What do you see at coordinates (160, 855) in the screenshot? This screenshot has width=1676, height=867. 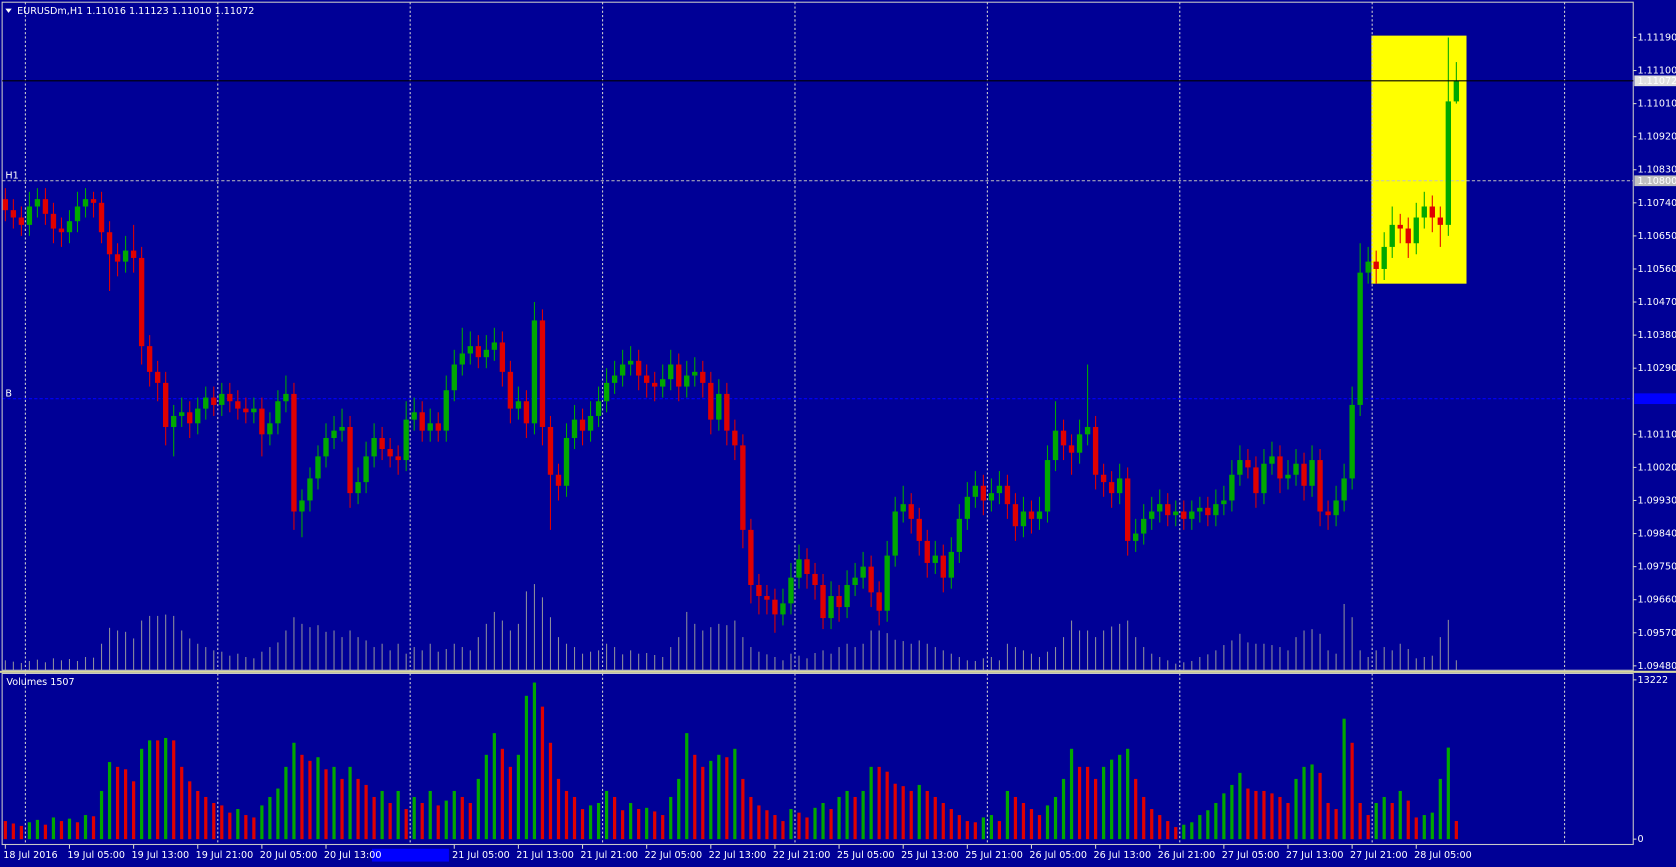 I see `x-tick-label: 19 Jul 13:00` at bounding box center [160, 855].